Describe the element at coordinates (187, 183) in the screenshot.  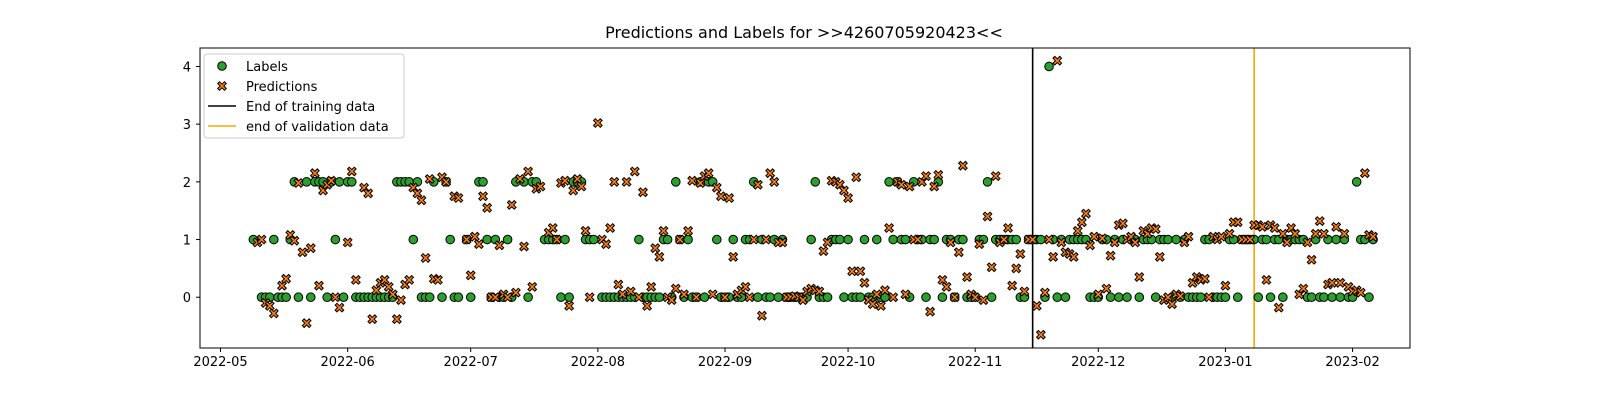
I see `y-tick-label: 2` at that location.